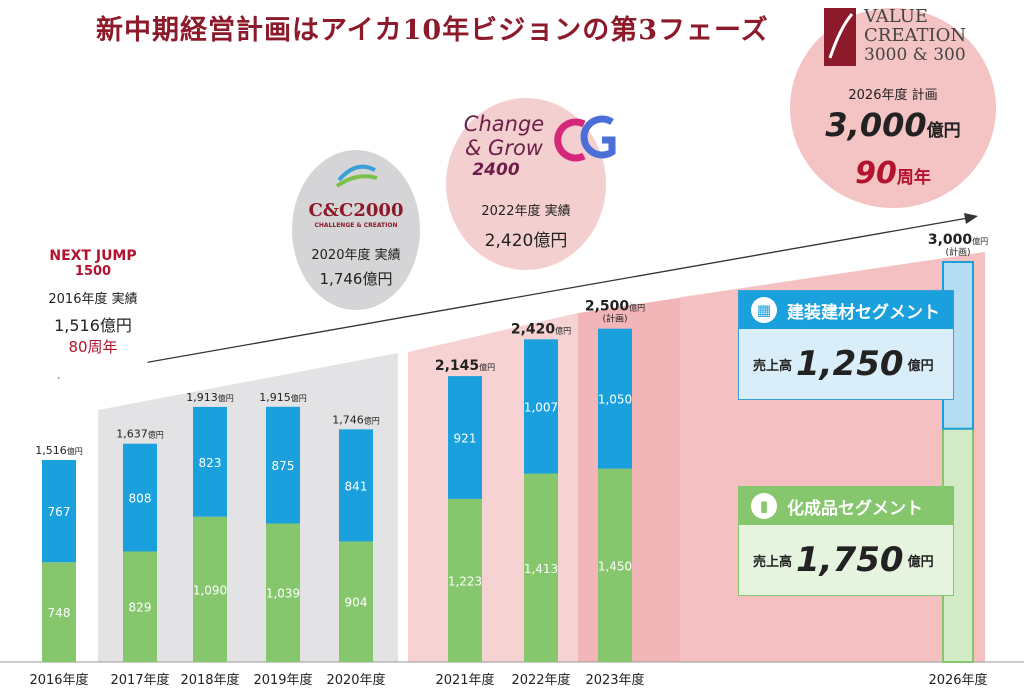  I want to click on cg2400-logo-line3: 2400, so click(496, 170).